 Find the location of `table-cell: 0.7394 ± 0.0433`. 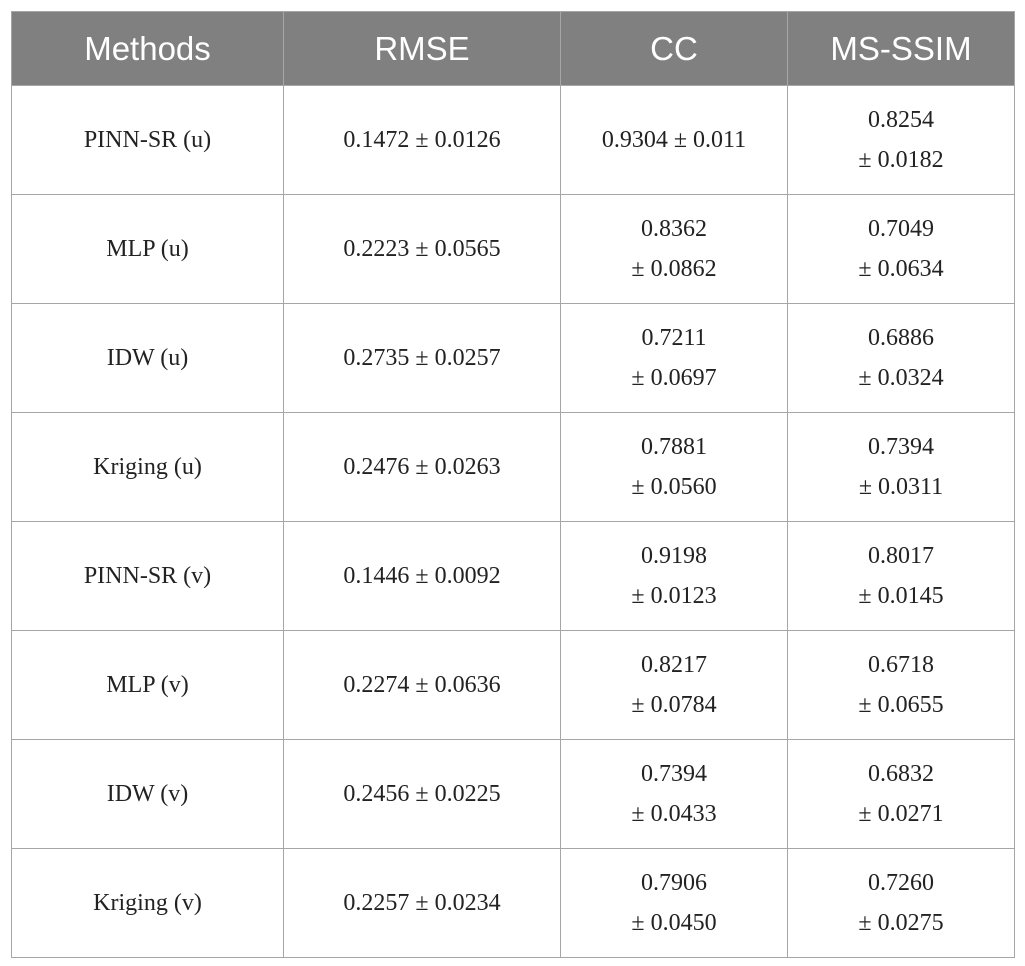

table-cell: 0.7394 ± 0.0433 is located at coordinates (674, 794).